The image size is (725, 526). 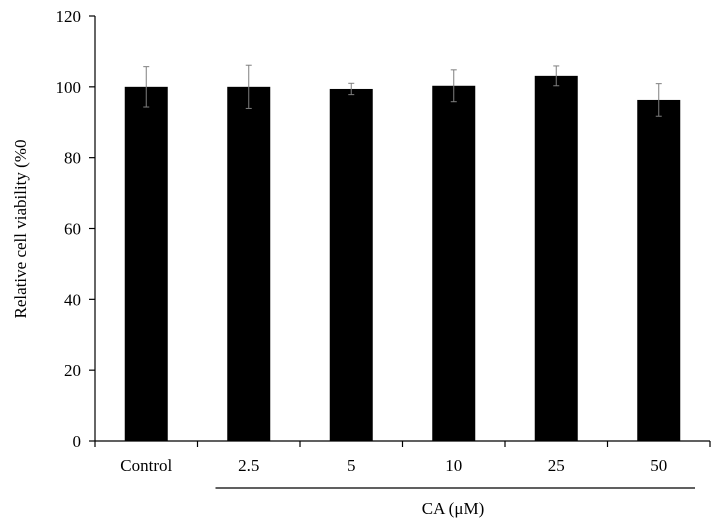 I want to click on x-category-label: 25, so click(x=556, y=465).